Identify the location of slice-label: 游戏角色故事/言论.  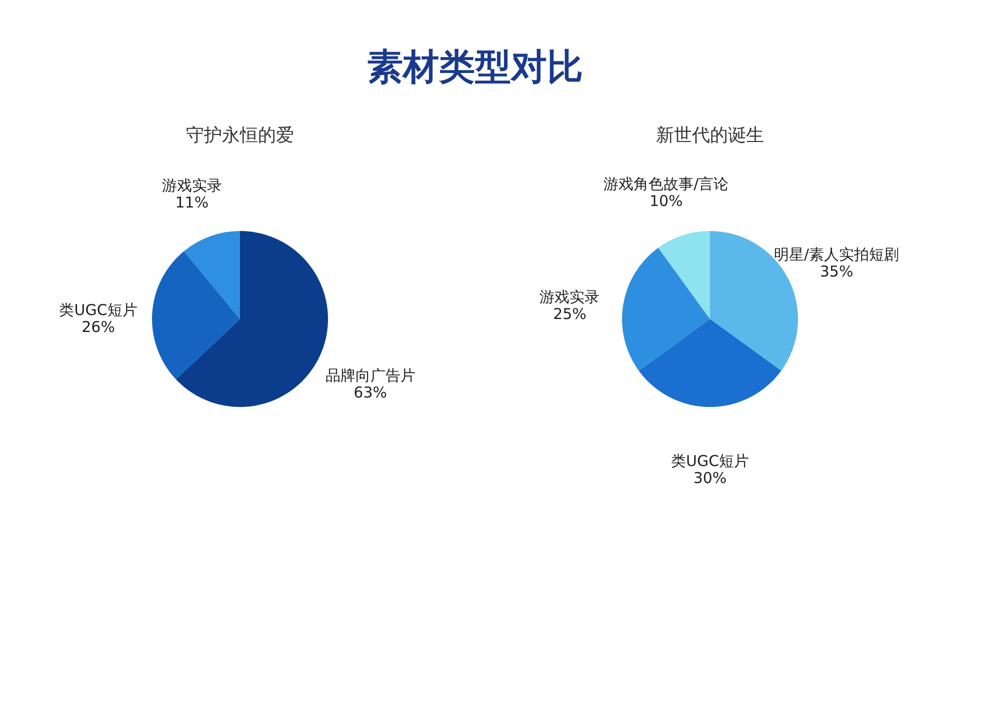
(666, 183).